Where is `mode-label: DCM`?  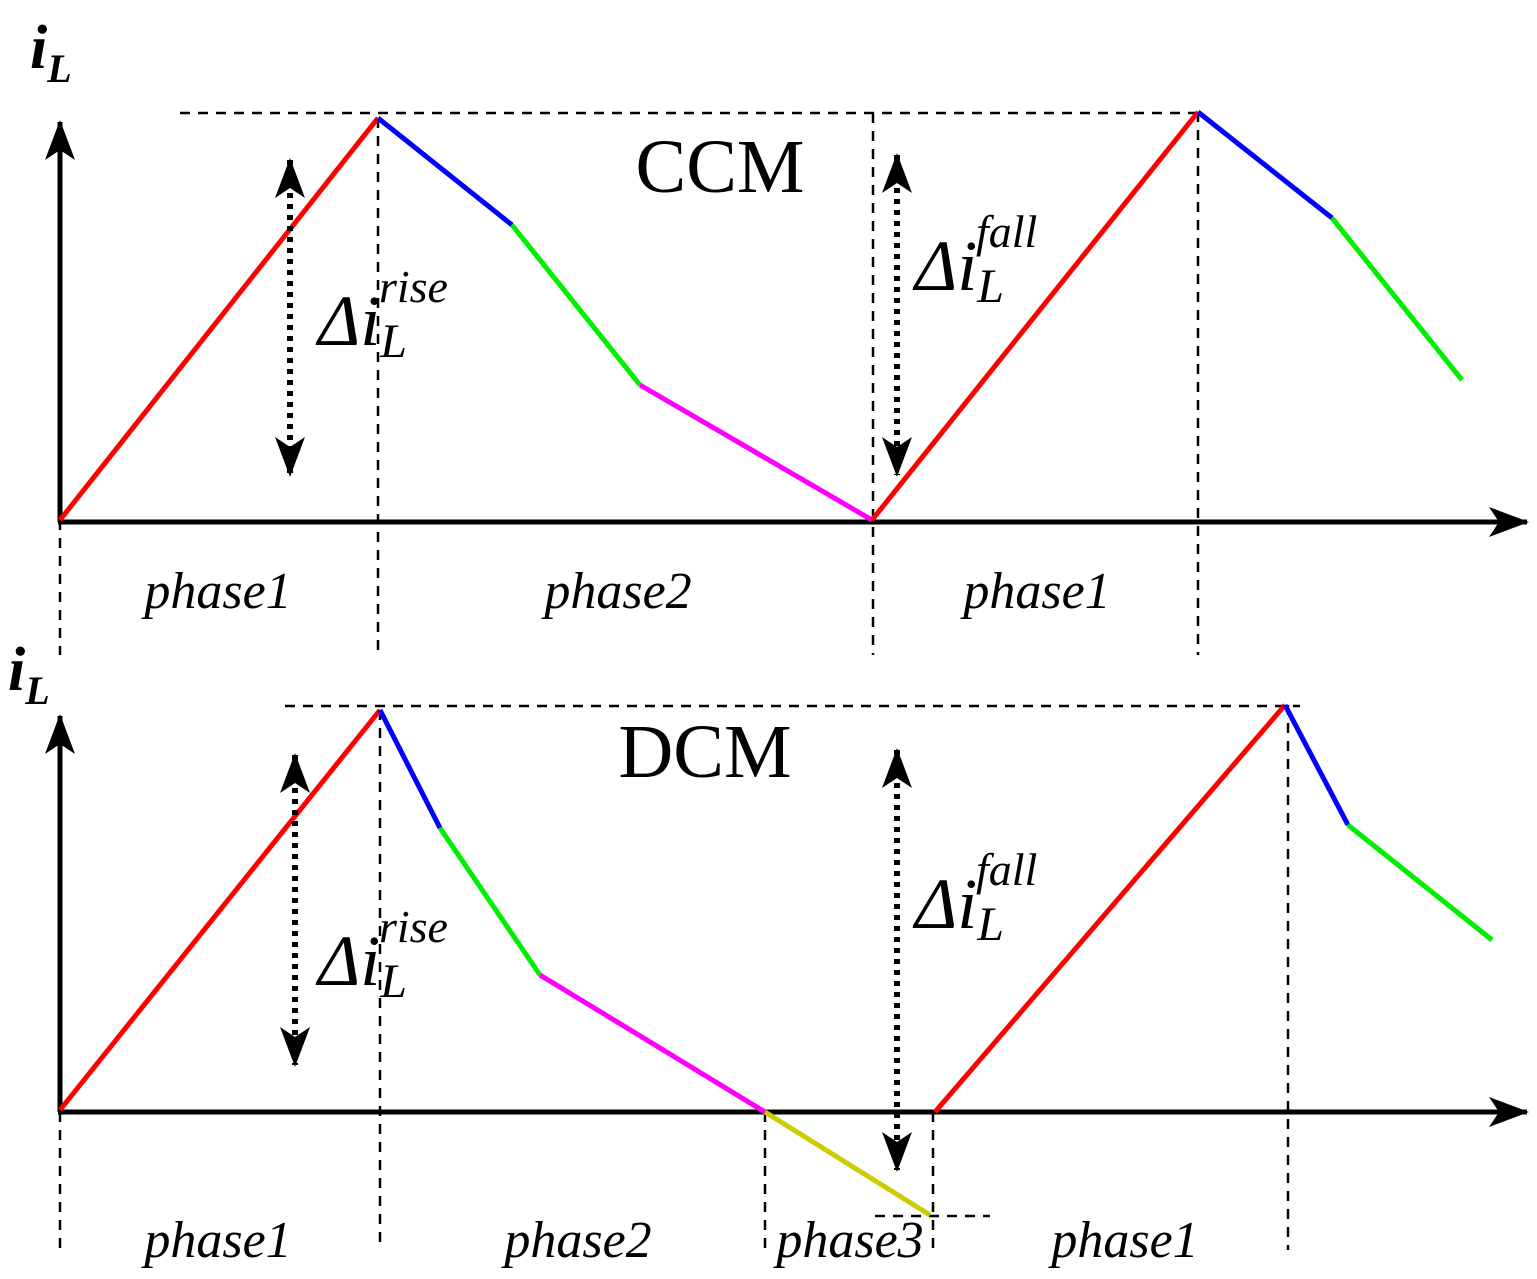
mode-label: DCM is located at coordinates (704, 752).